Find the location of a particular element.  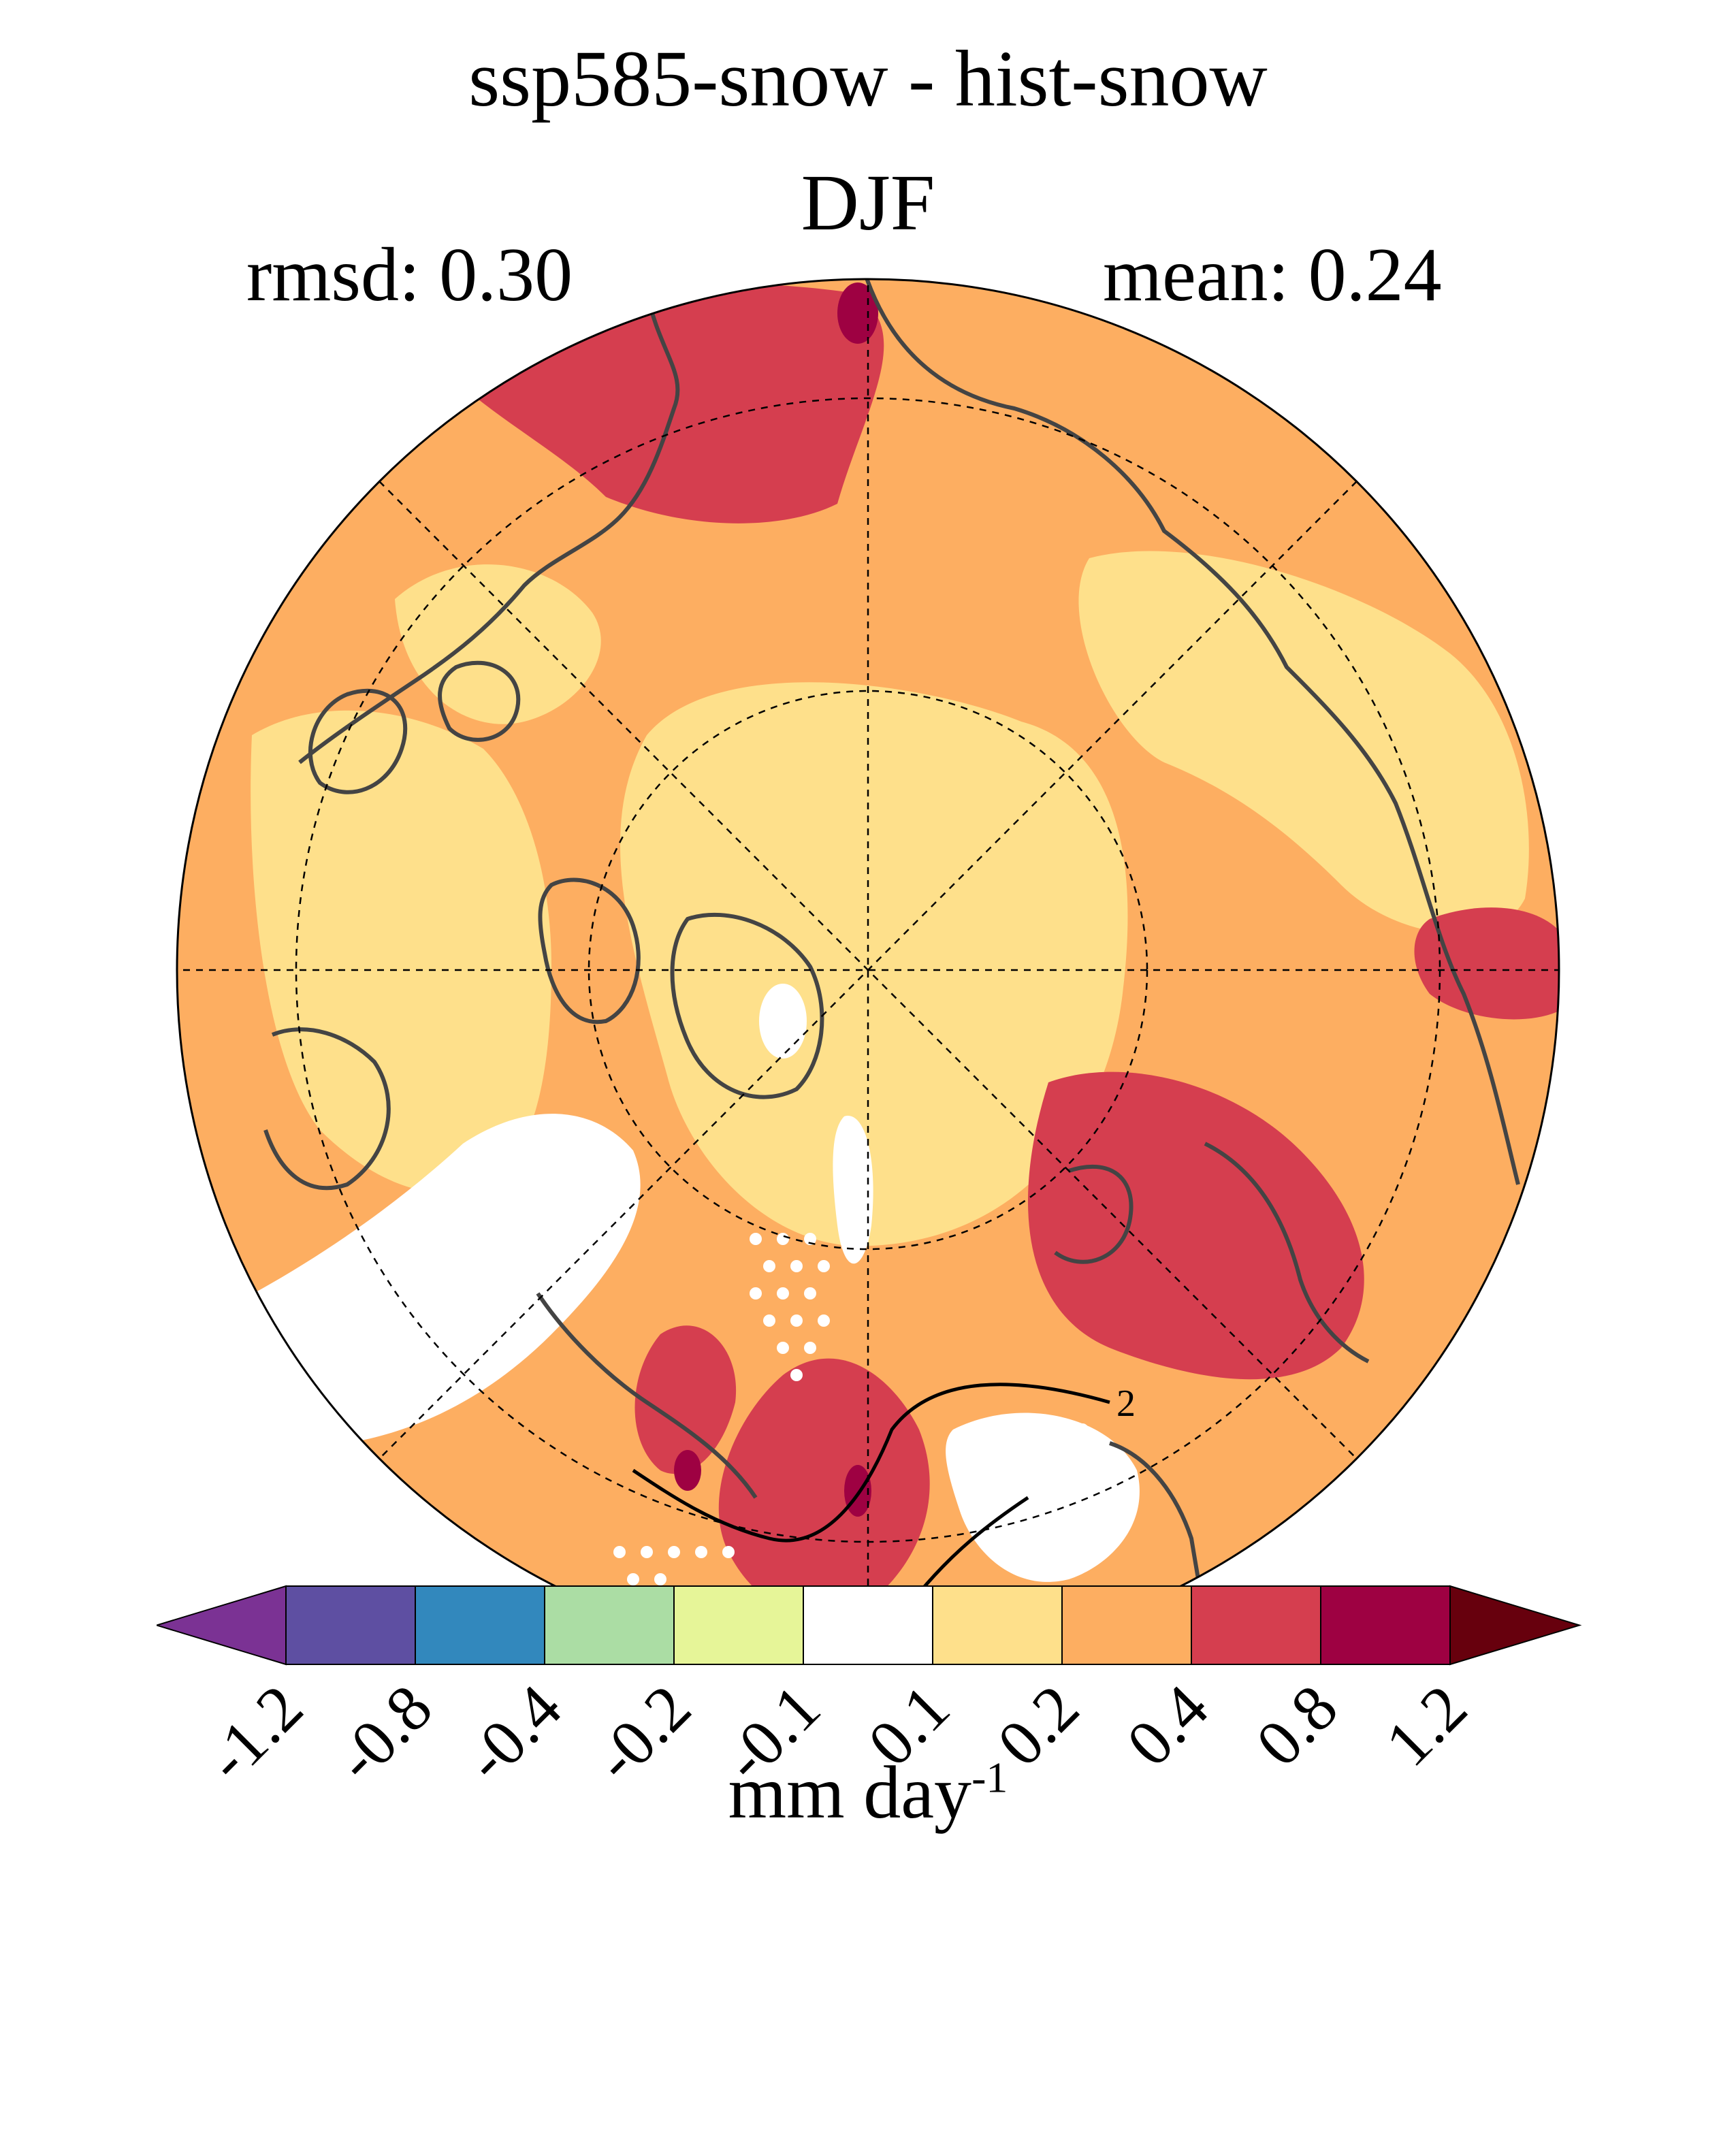

mean-label: mean: 0.24 is located at coordinates (1272, 275).